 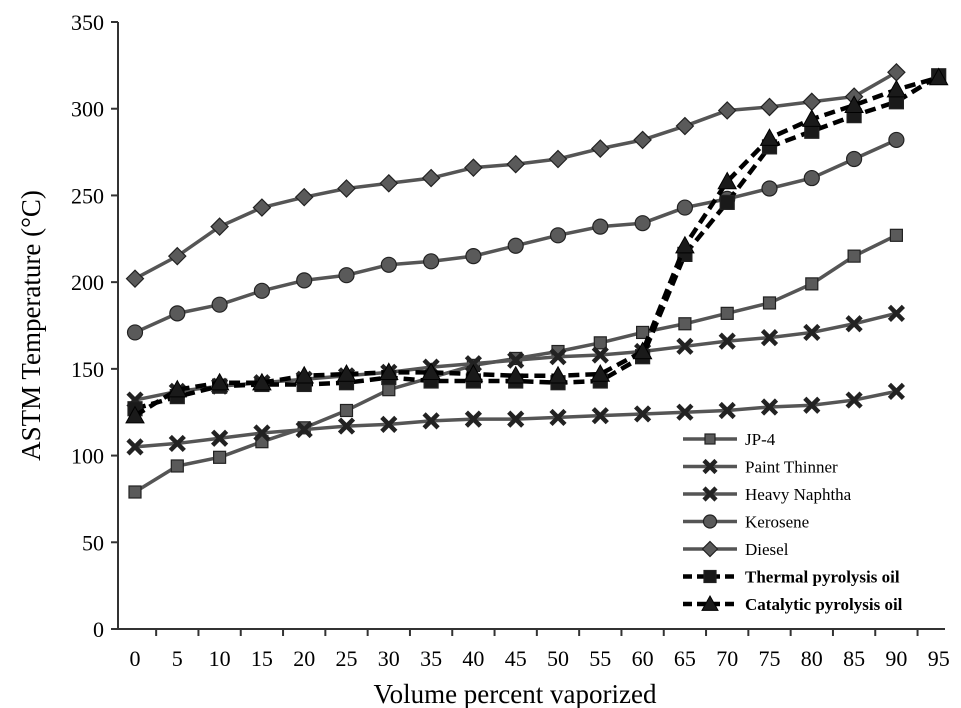 What do you see at coordinates (93, 542) in the screenshot?
I see `y-tick-label: 50` at bounding box center [93, 542].